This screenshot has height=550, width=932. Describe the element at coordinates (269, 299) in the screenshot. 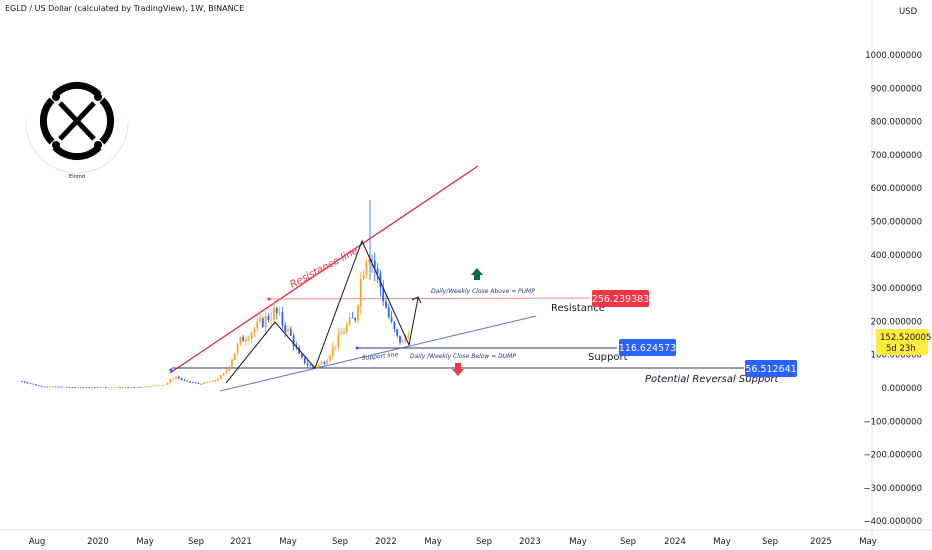

I see `resistance-anchor` at that location.